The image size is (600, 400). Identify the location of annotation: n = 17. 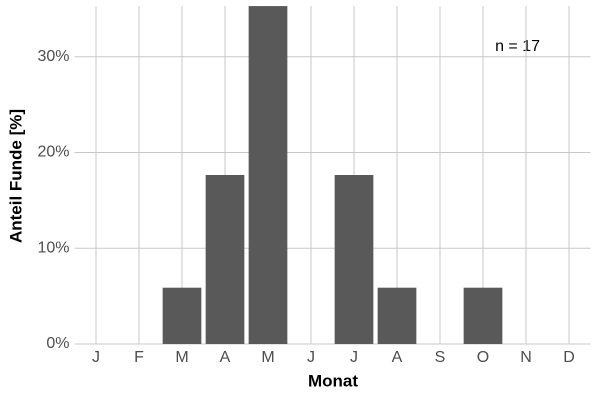
(517, 46).